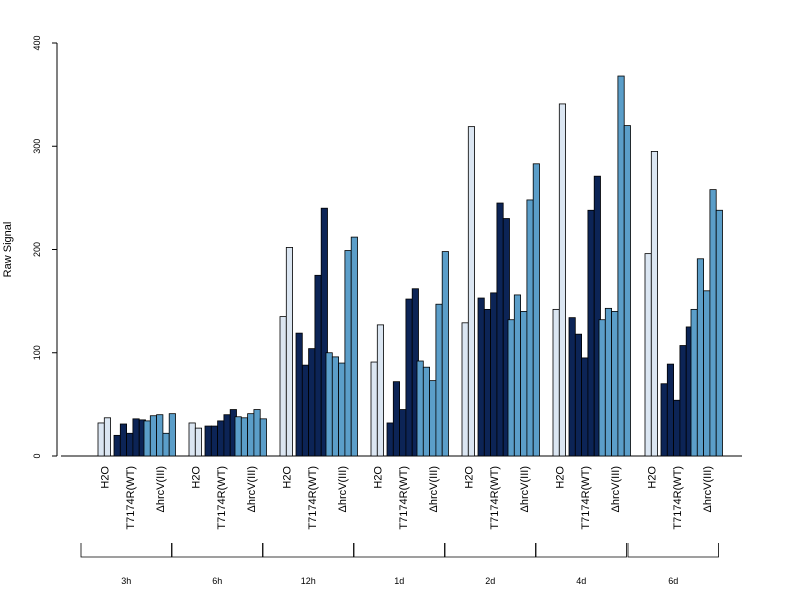  What do you see at coordinates (37, 42) in the screenshot?
I see `y-tick-label: 400` at bounding box center [37, 42].